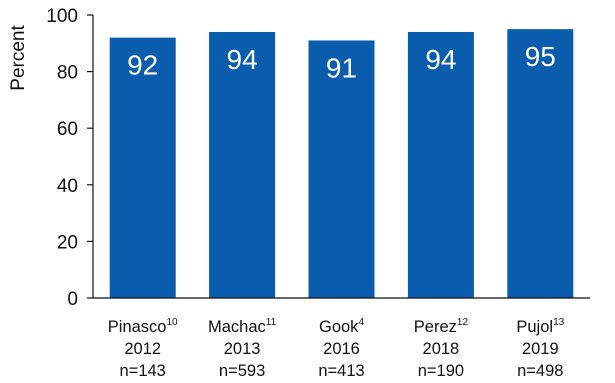 This screenshot has width=615, height=383. What do you see at coordinates (339, 327) in the screenshot?
I see `category-name: Gook` at bounding box center [339, 327].